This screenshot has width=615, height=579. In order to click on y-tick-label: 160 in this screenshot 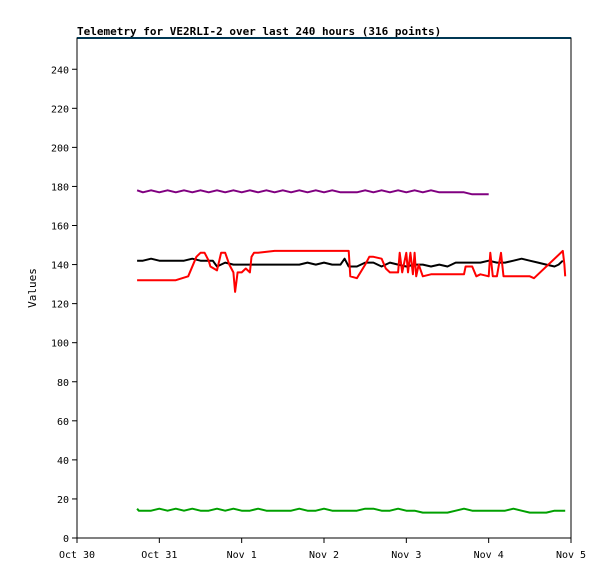, I will do `click(60, 227)`.